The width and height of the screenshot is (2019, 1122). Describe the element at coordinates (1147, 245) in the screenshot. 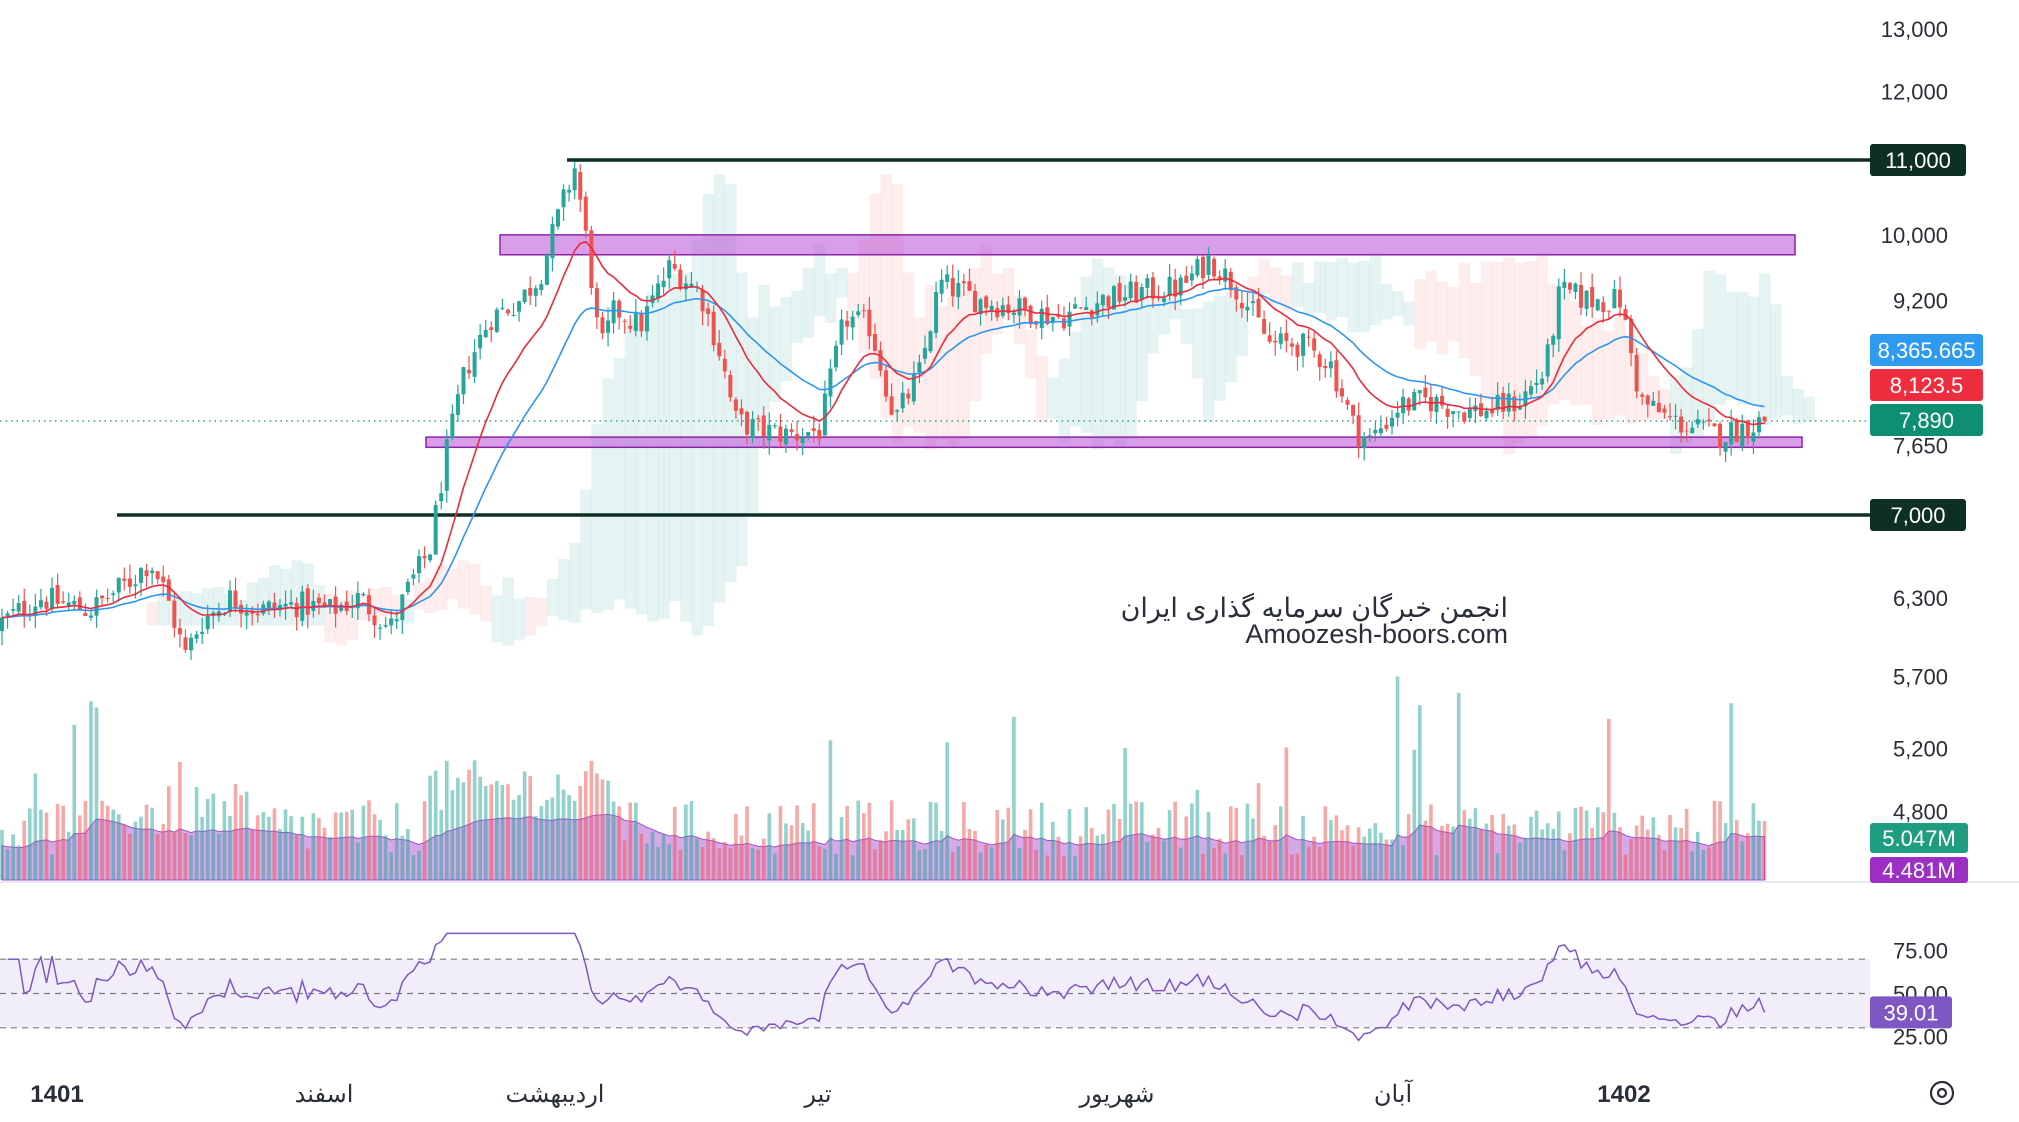

I see `range-zone` at that location.